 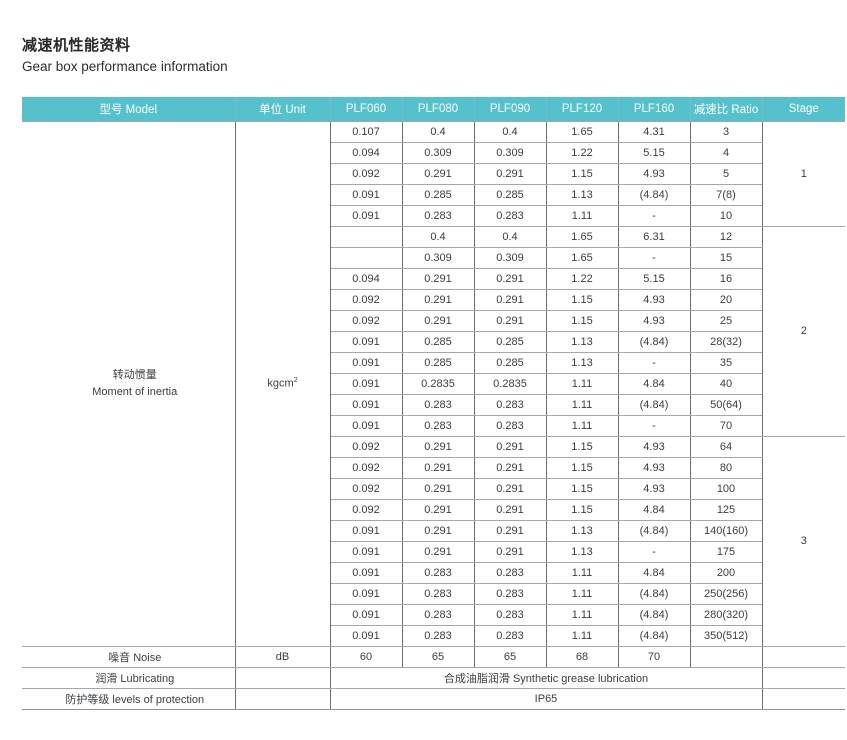 What do you see at coordinates (725, 404) in the screenshot?
I see `ratio-cell: 50(64)` at bounding box center [725, 404].